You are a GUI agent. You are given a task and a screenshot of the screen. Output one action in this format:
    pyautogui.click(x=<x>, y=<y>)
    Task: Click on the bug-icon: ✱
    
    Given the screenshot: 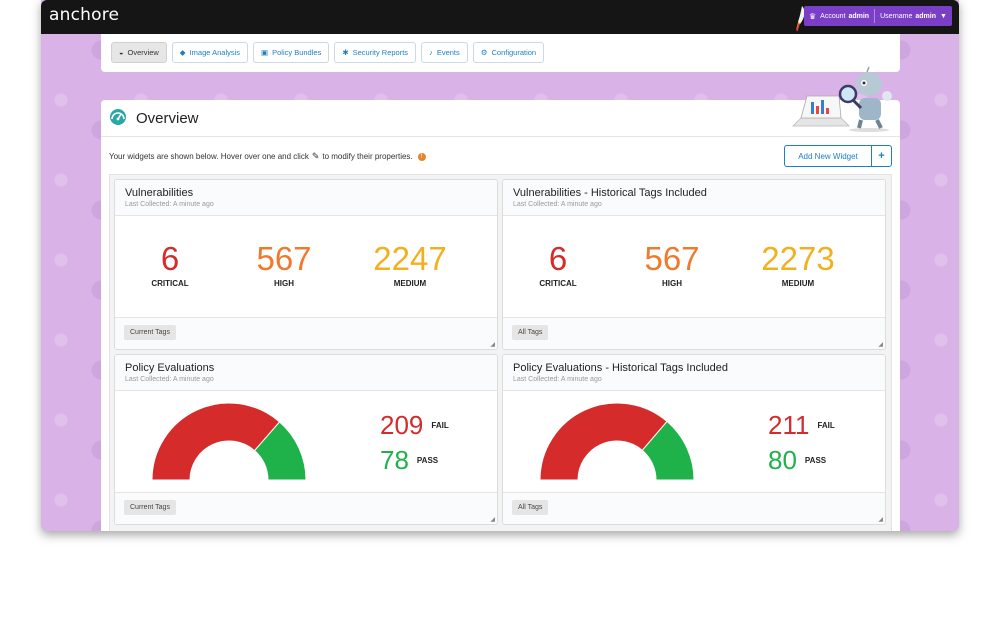 What is the action you would take?
    pyautogui.click(x=345, y=52)
    